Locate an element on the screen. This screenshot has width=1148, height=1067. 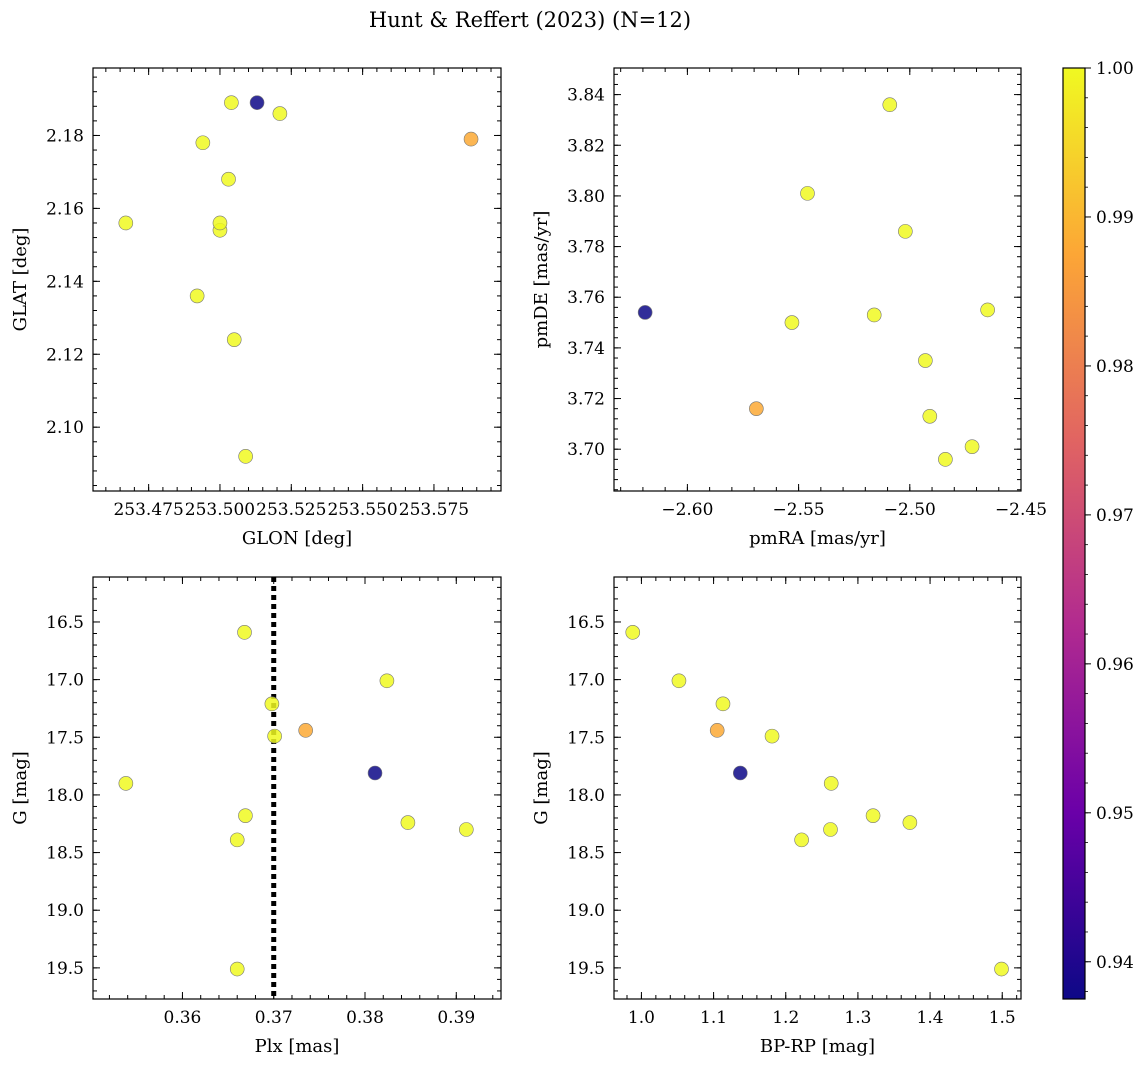
y-tick-label: 3.74 is located at coordinates (586, 349).